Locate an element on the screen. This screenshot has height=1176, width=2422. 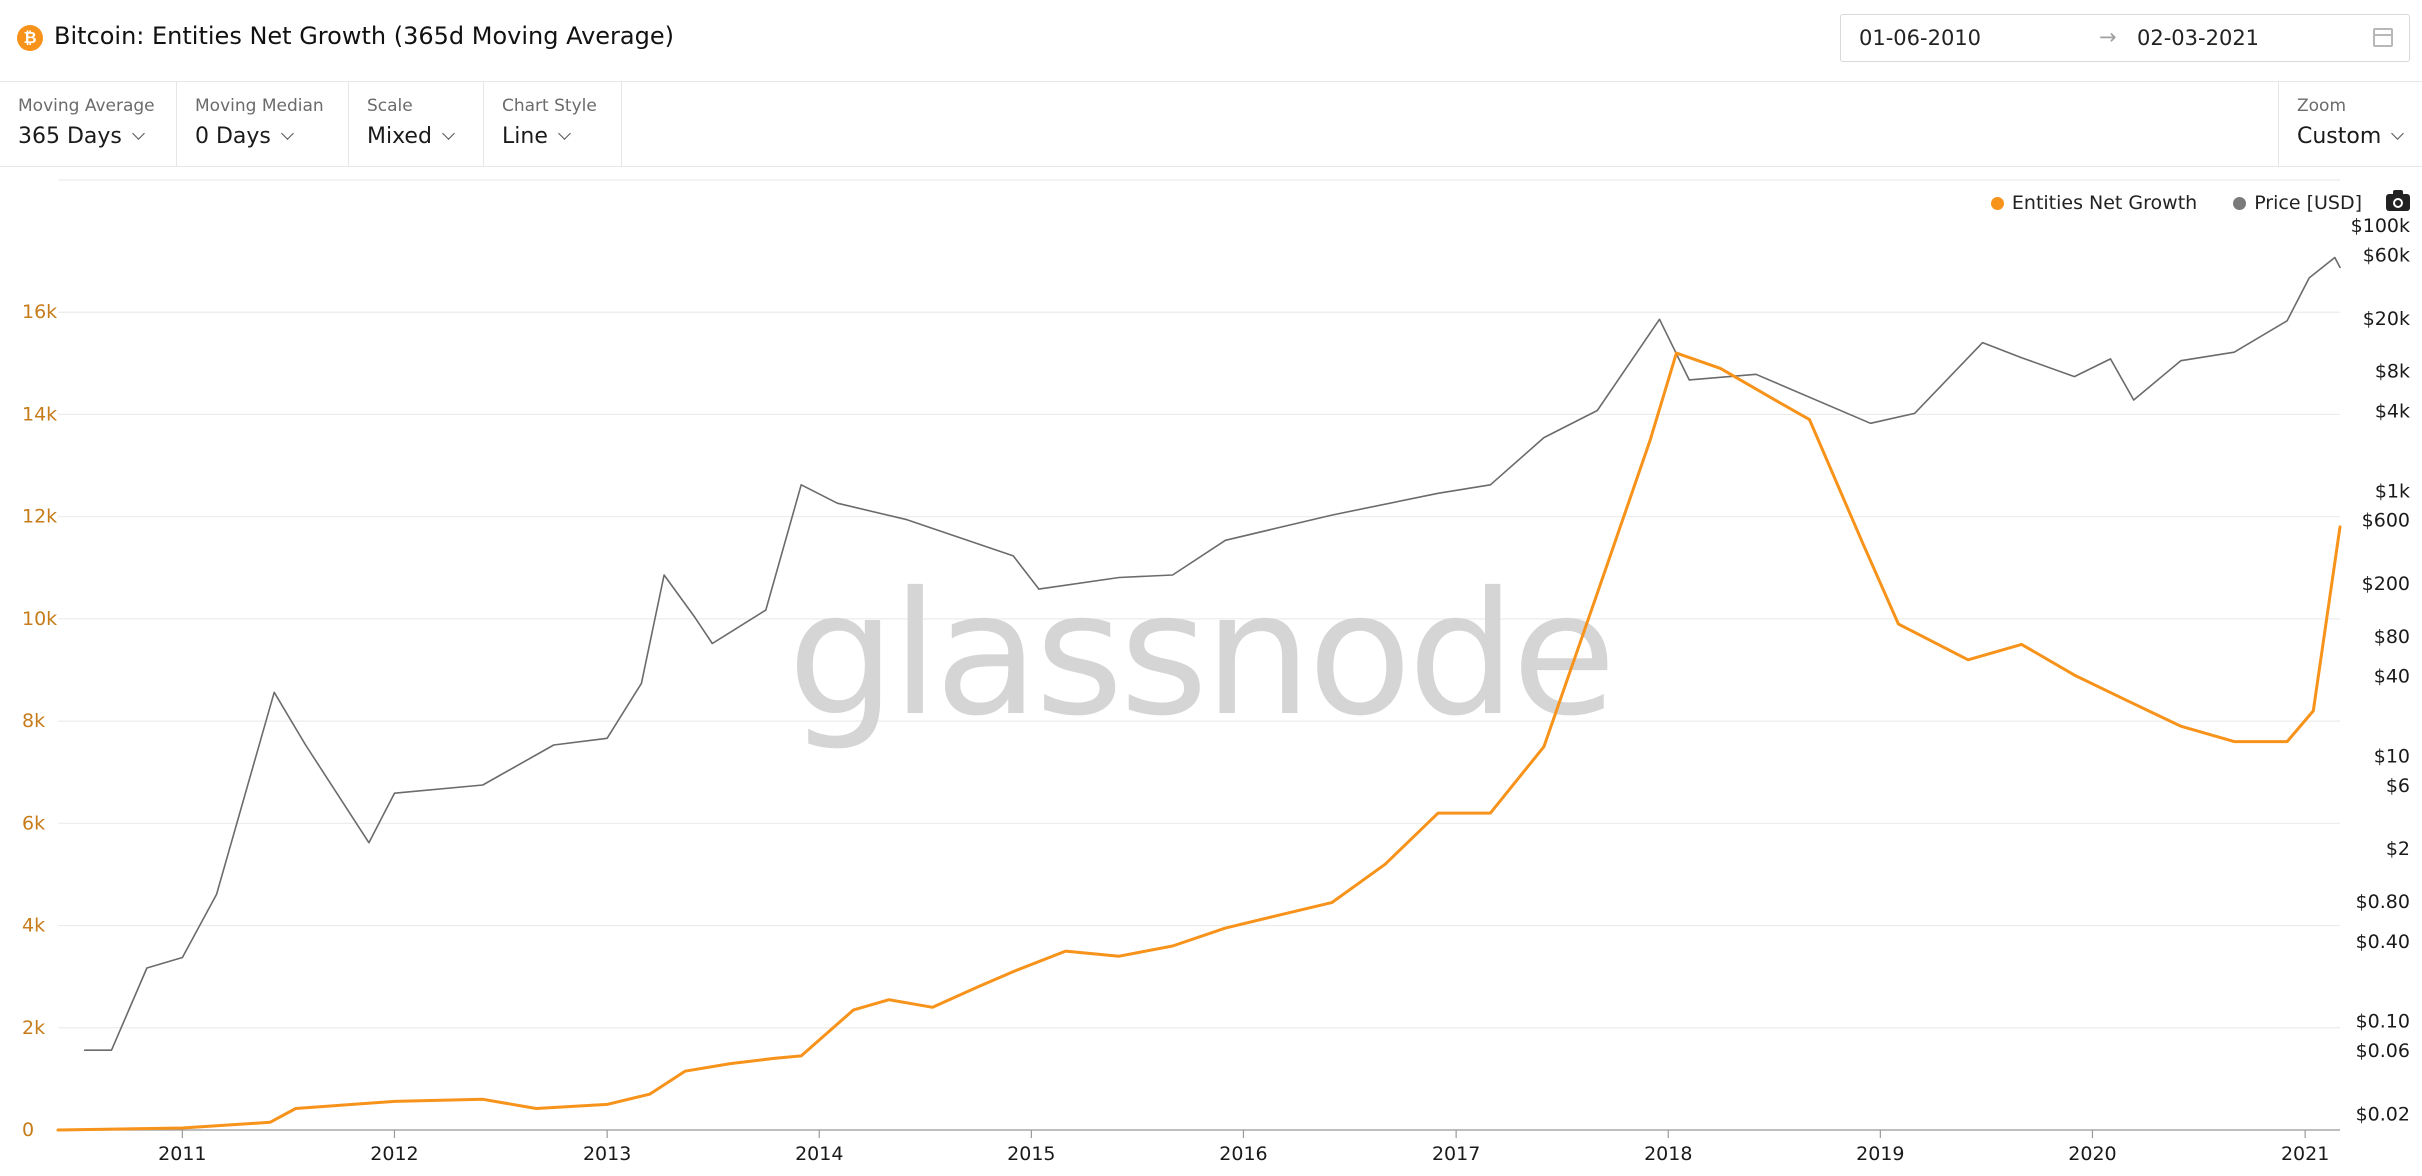
glassnode-watermark: glassnode is located at coordinates (1200, 655).